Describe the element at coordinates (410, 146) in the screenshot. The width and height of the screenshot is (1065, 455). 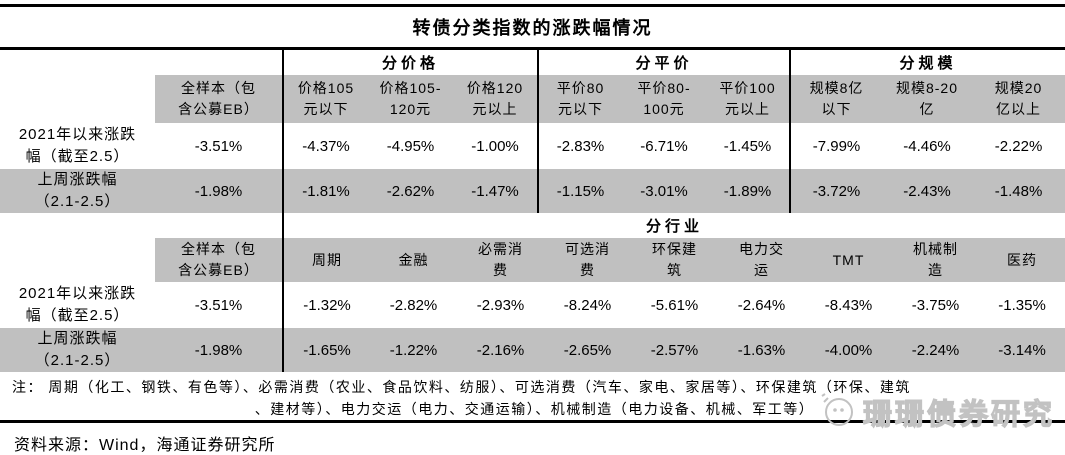
I see `value-cell: -4.95%` at that location.